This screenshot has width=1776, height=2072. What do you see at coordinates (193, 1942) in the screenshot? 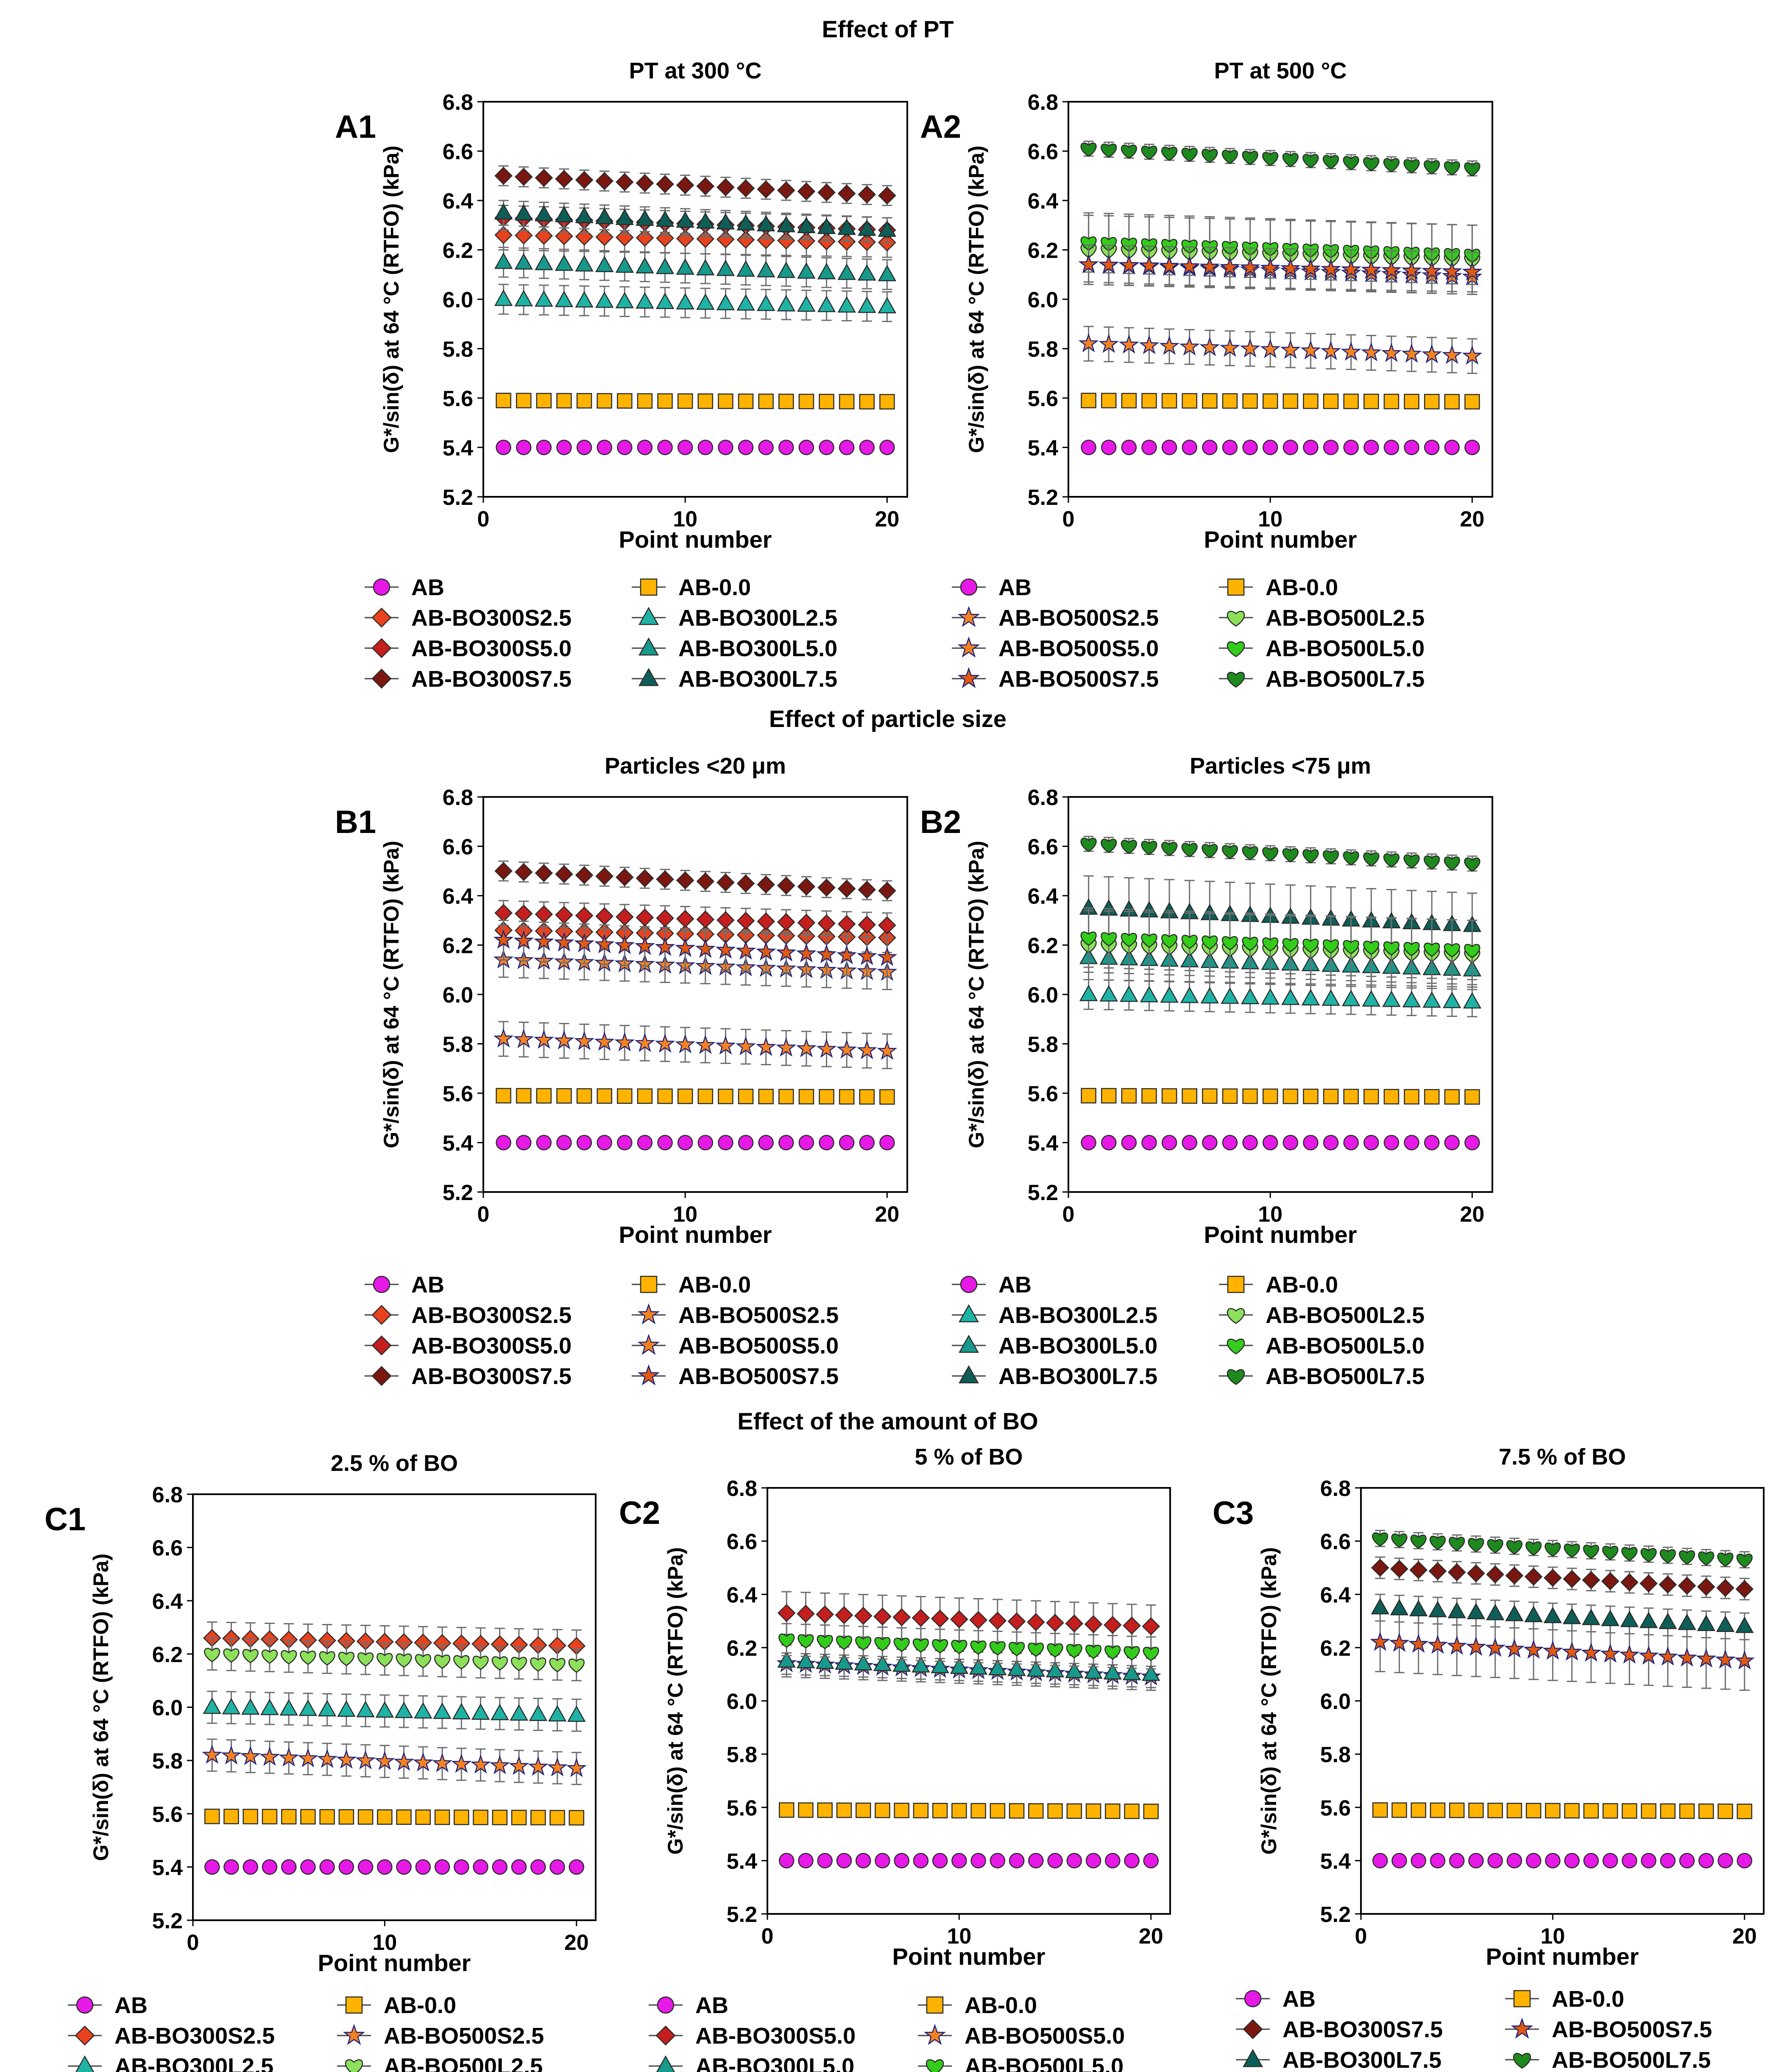
I see `x-tick-label: 0` at bounding box center [193, 1942].